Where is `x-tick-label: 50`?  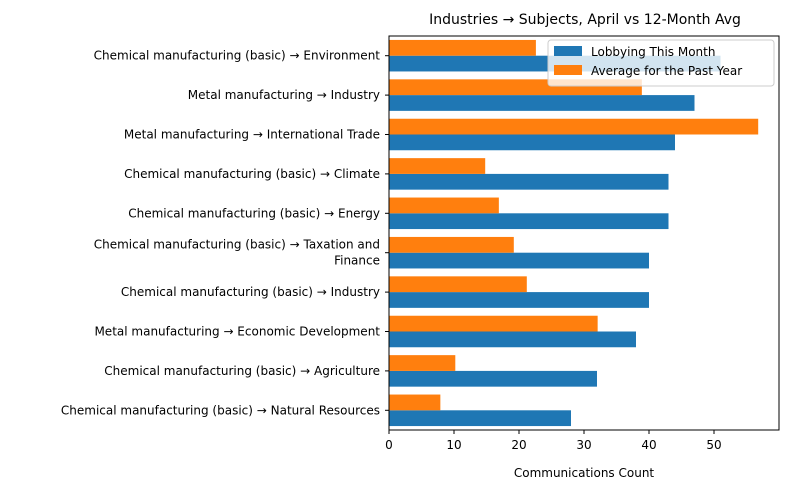 x-tick-label: 50 is located at coordinates (713, 445).